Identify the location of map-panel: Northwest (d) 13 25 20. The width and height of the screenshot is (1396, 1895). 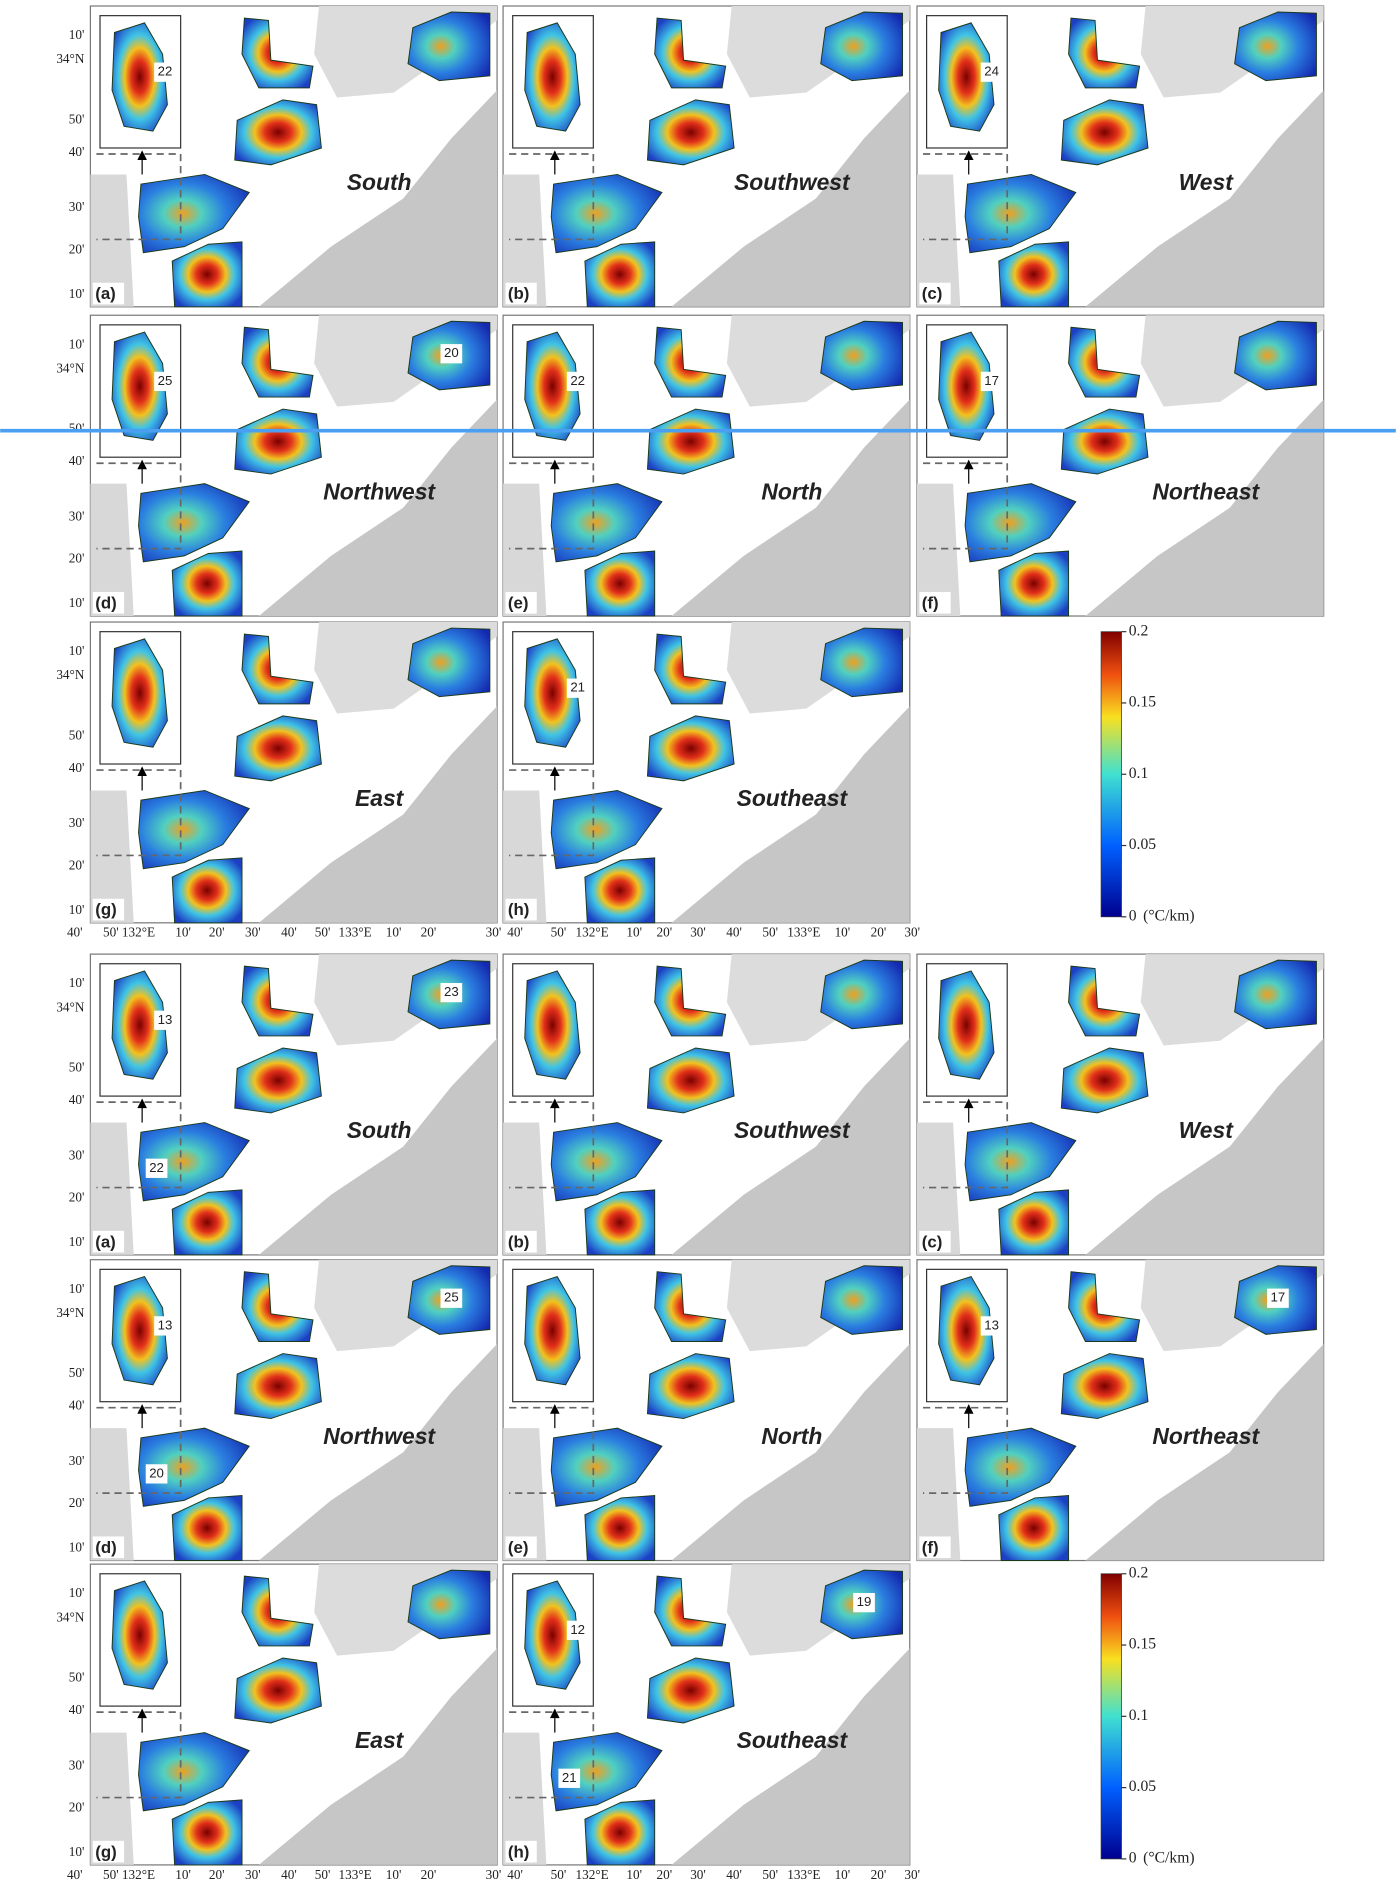
(293, 1410).